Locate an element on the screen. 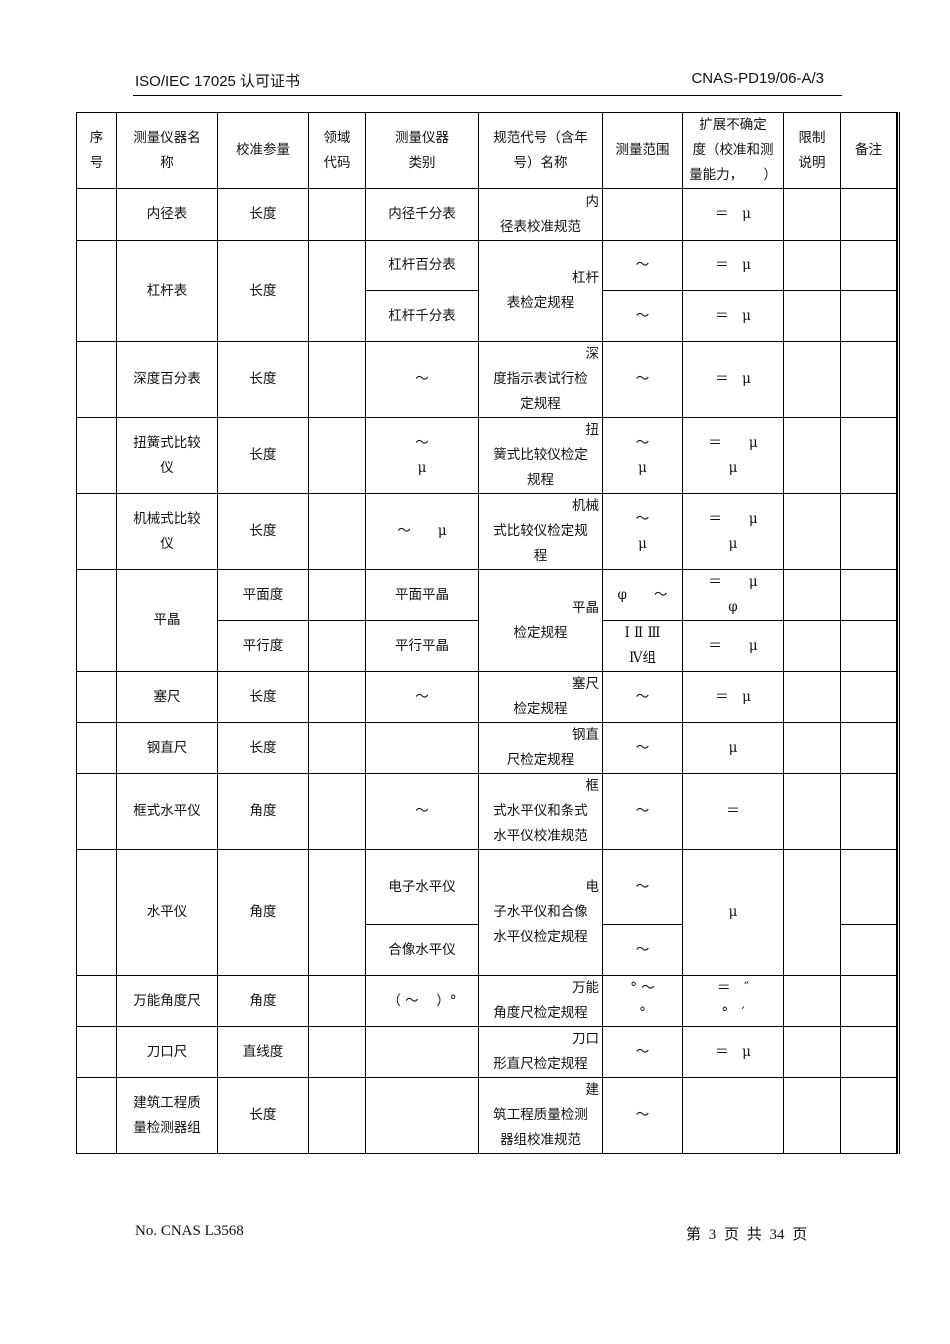 This screenshot has width=950, height=1344. table-row: 刀口尺 直线度 刀口 形直尺检定规程～＝ μ is located at coordinates (486, 1052).